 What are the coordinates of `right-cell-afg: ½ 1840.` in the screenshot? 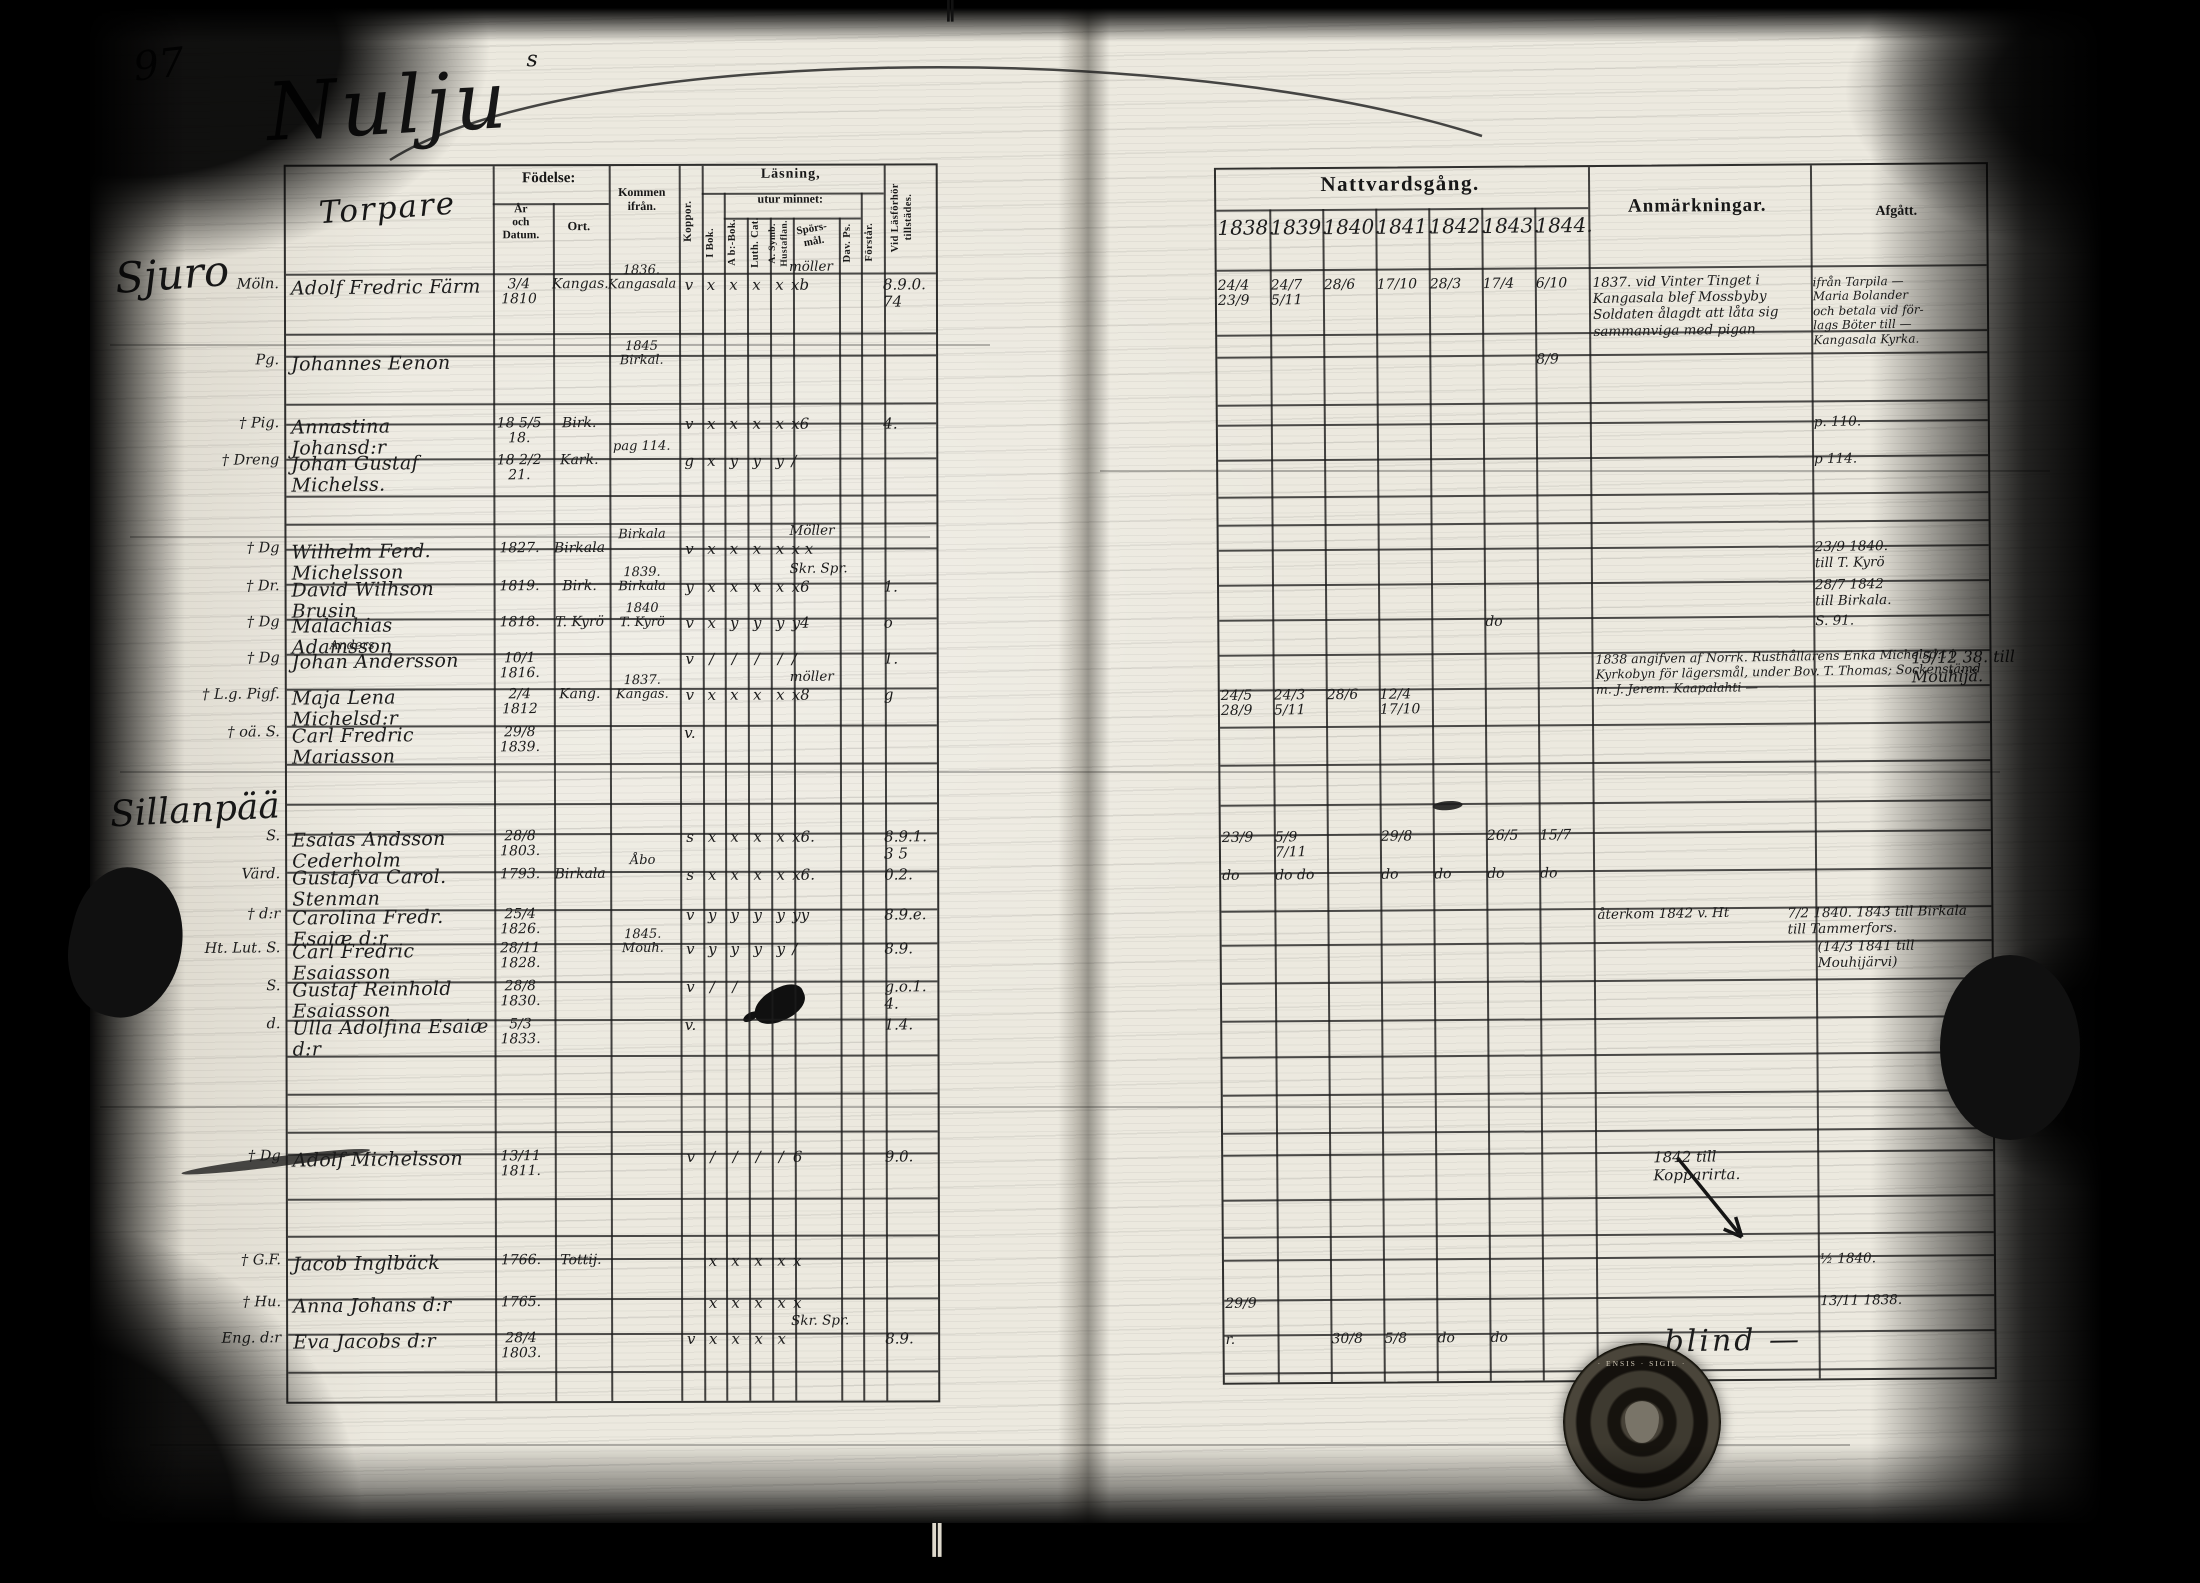 It's located at (1848, 1259).